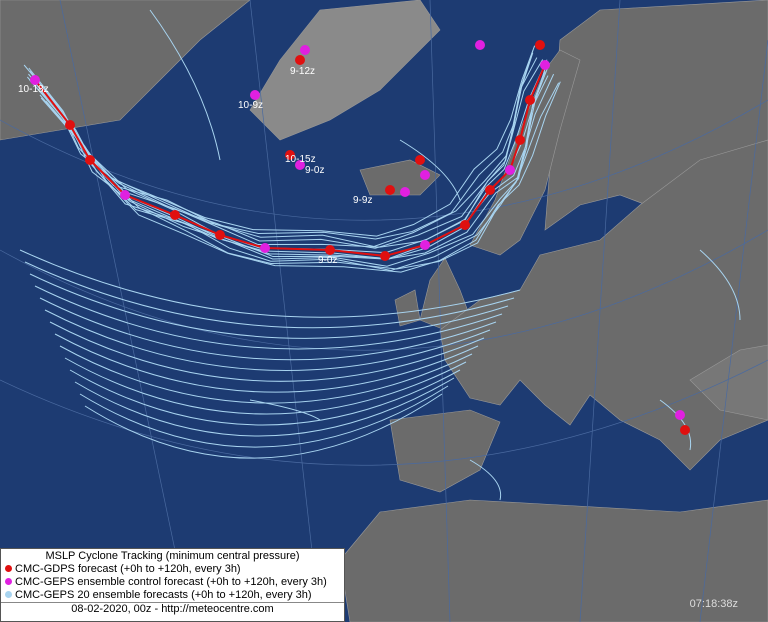  What do you see at coordinates (33, 89) in the screenshot?
I see `map-label: 10-18z` at bounding box center [33, 89].